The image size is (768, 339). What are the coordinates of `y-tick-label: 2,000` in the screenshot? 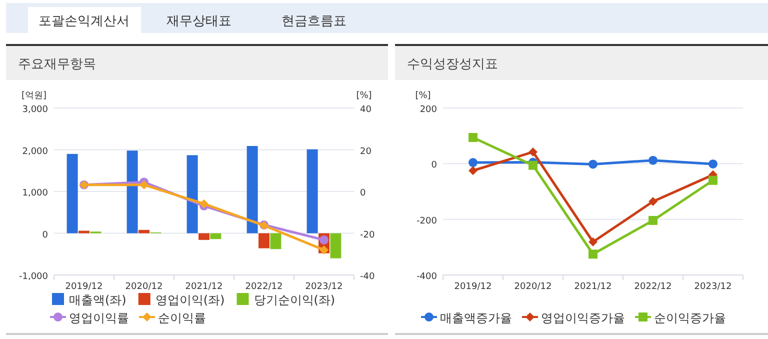 It's located at (35, 151).